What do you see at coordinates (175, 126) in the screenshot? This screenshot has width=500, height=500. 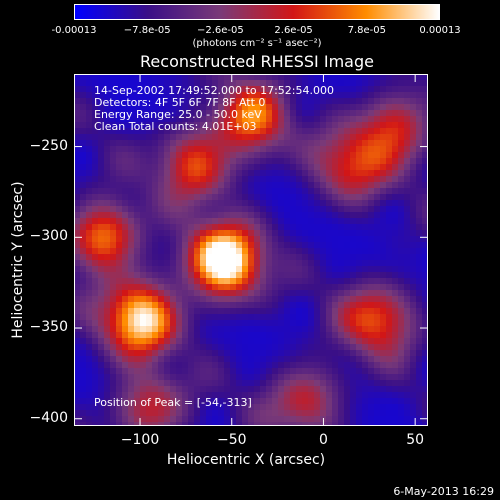 I see `info-annotation: Clean Total counts: 4.01E+03` at bounding box center [175, 126].